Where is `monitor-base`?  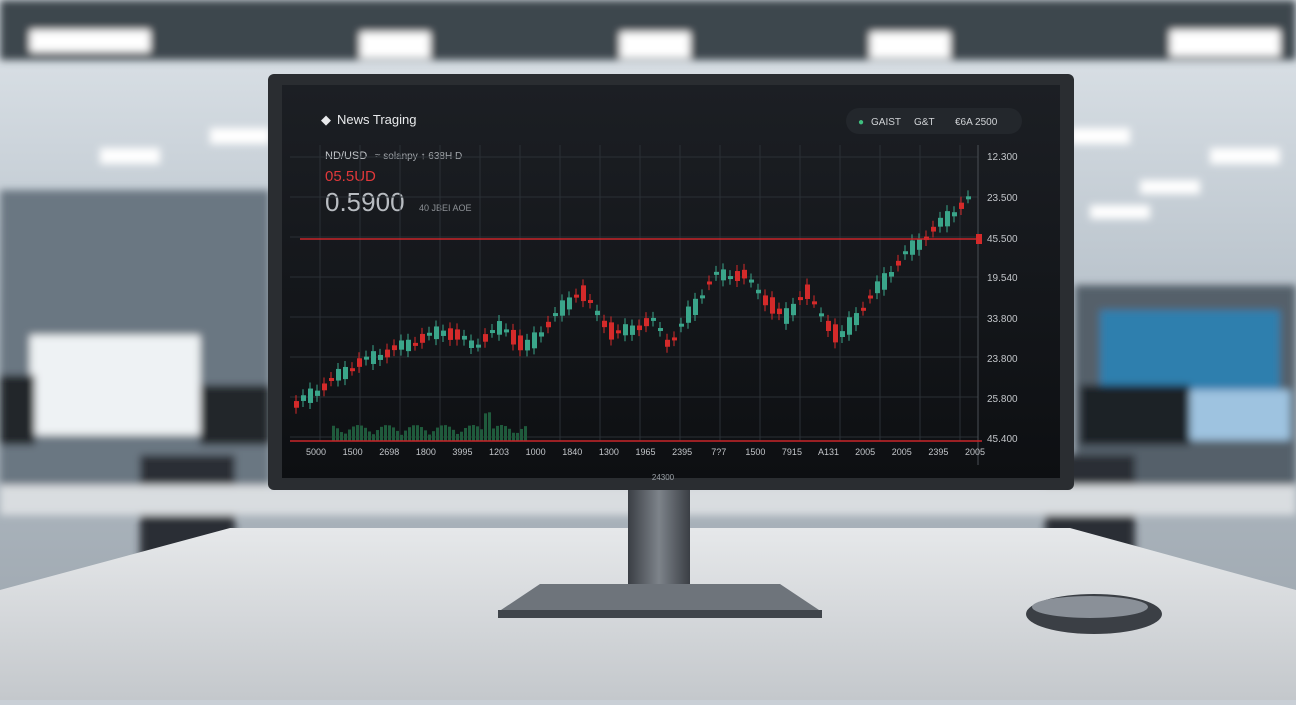
monitor-base is located at coordinates (660, 598).